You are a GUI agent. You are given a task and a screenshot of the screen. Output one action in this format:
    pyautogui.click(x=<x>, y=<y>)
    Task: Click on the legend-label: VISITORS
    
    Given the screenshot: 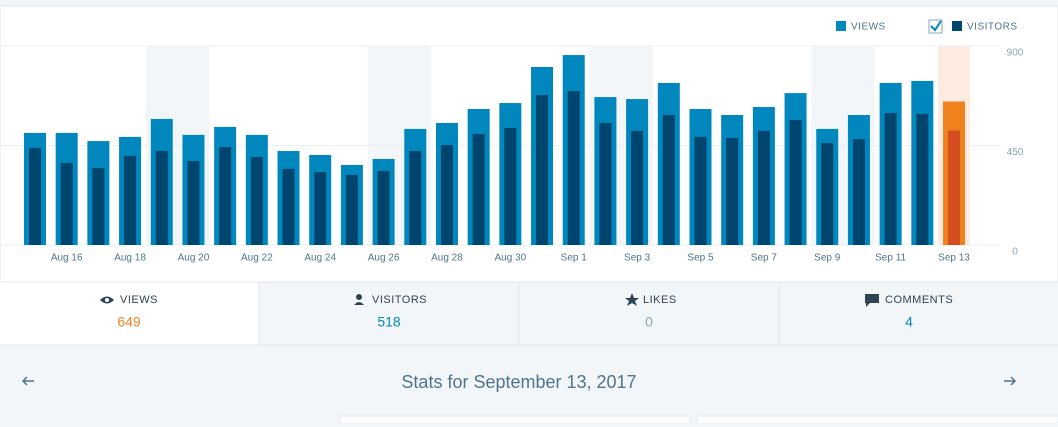 What is the action you would take?
    pyautogui.click(x=992, y=27)
    